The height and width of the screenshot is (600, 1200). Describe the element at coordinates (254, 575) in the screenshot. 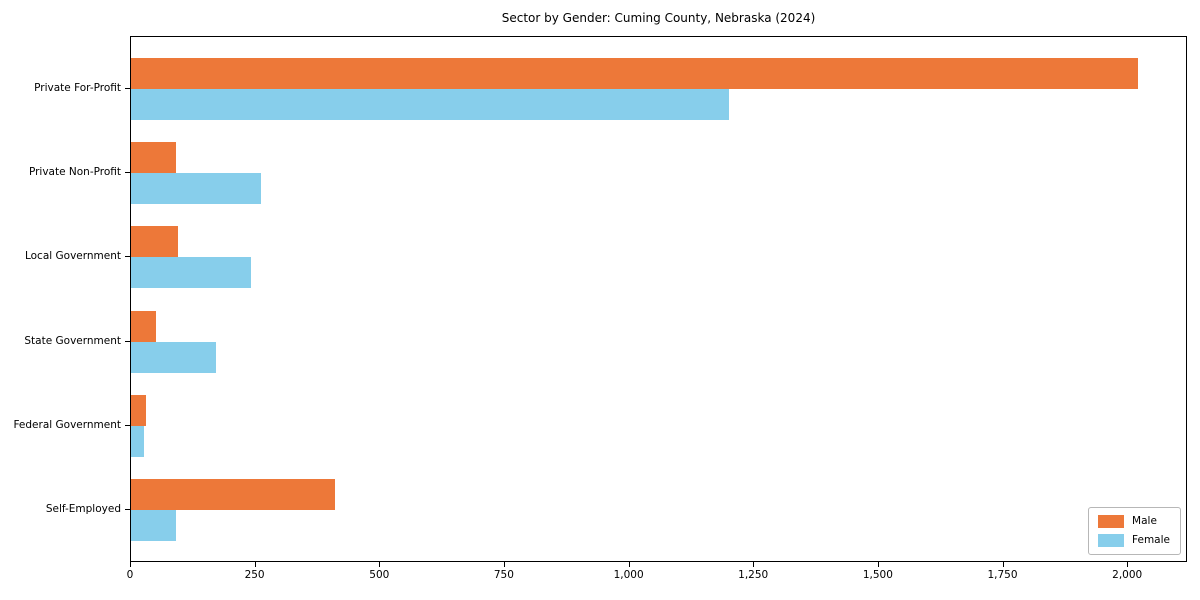

I see `x-tick-label: 250` at that location.